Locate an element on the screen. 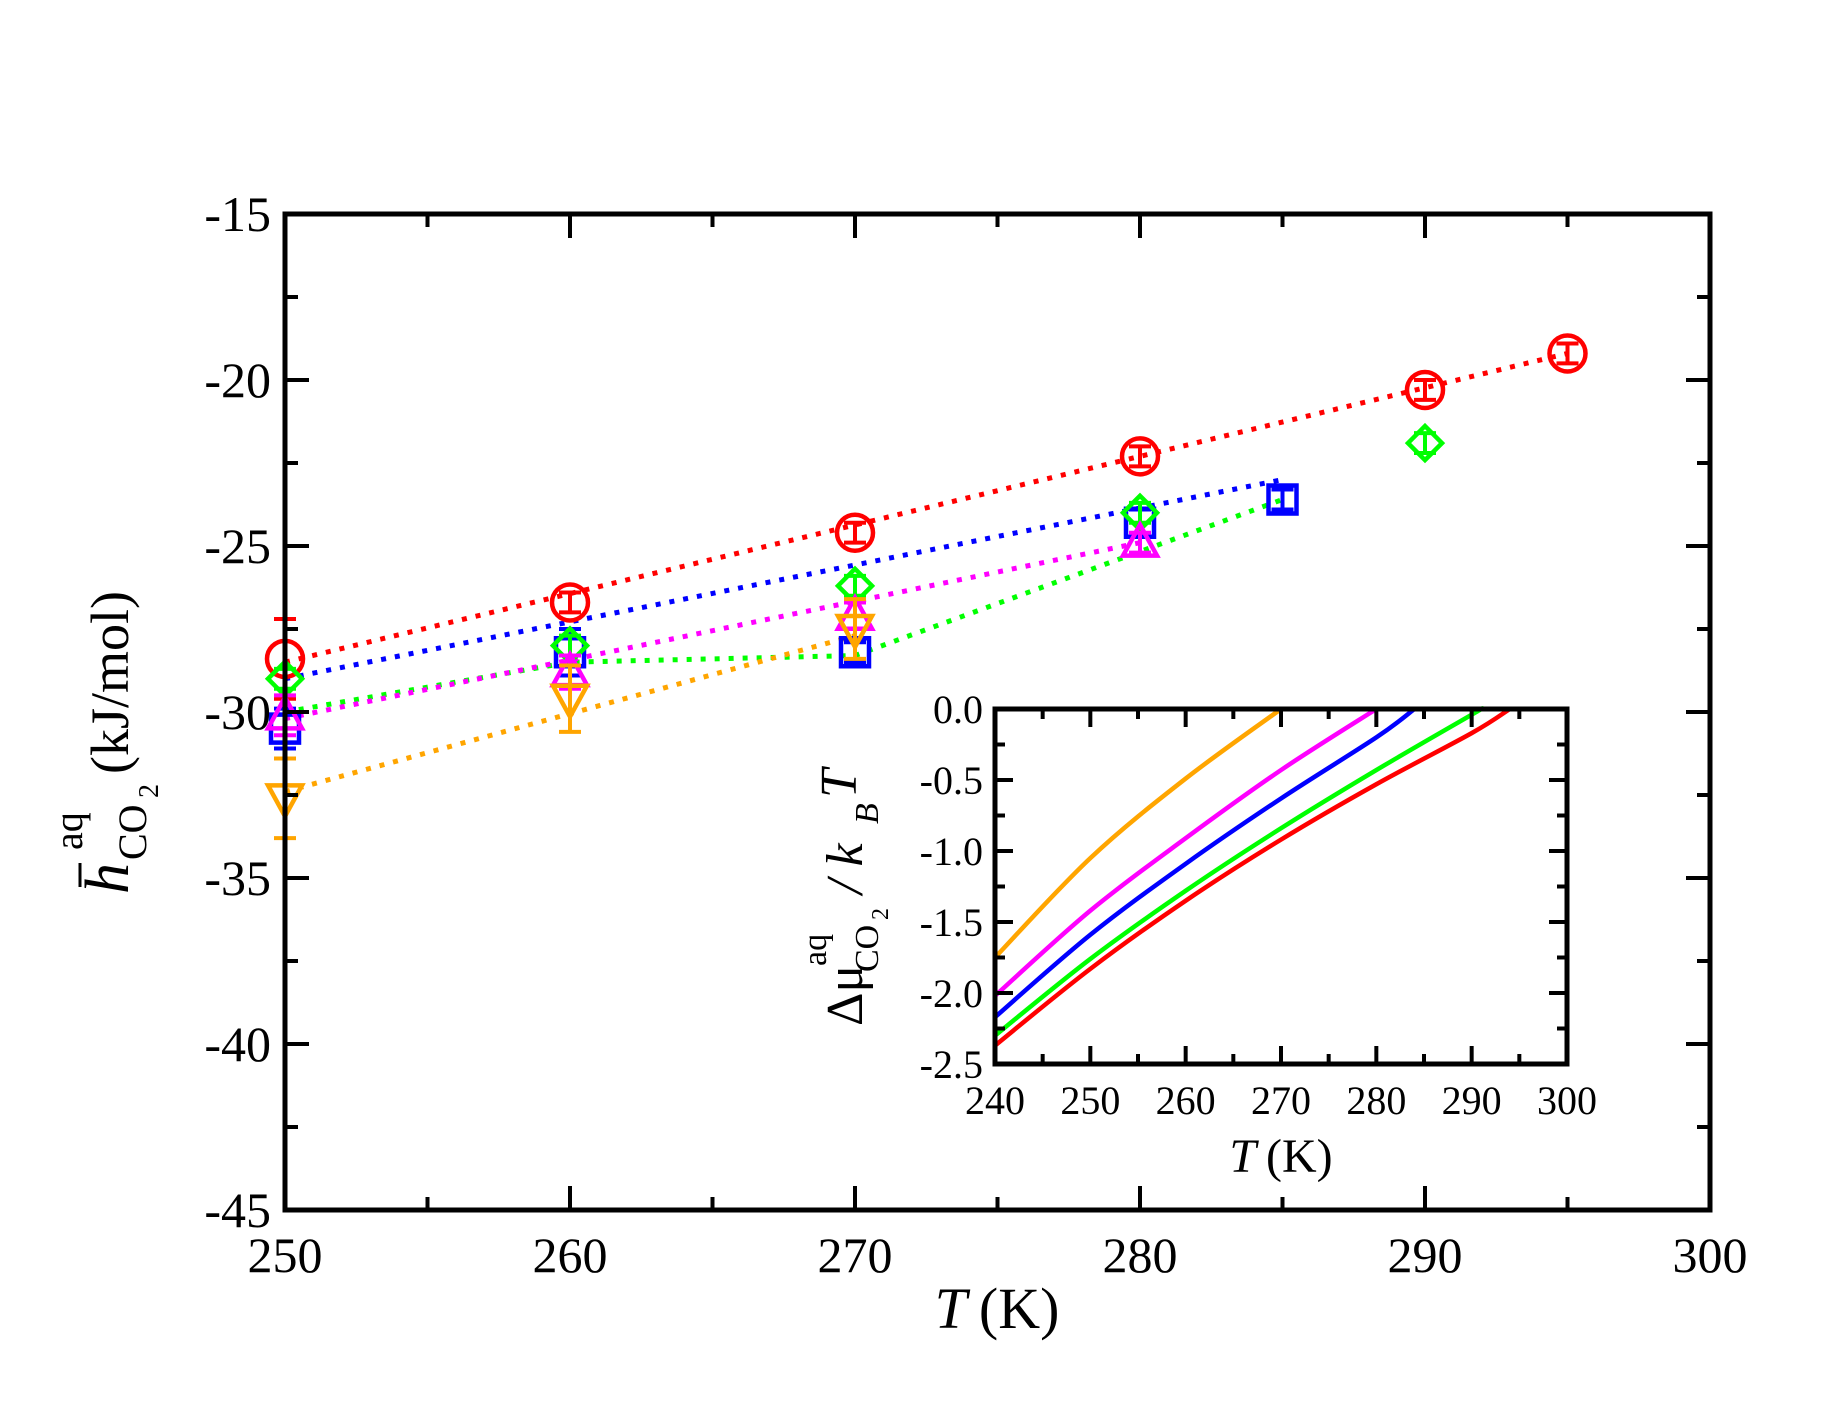 Image resolution: width=1827 pixels, height=1412 pixels. inset-y-tick-label: -0.5 is located at coordinates (951, 780).